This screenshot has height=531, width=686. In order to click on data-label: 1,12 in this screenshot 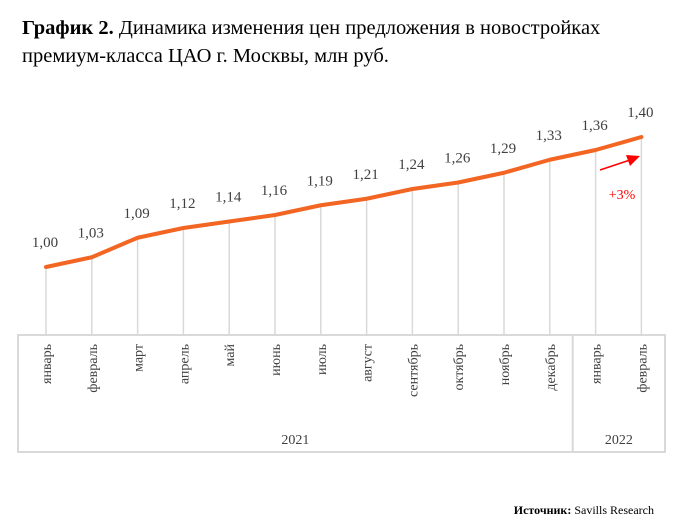, I will do `click(182, 204)`.